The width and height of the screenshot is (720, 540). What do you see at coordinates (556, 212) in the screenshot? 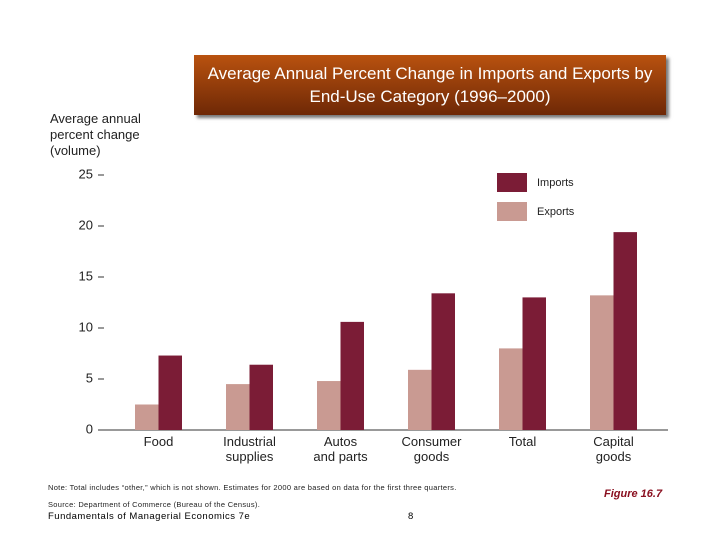
I see `legend-label: Exports` at bounding box center [556, 212].